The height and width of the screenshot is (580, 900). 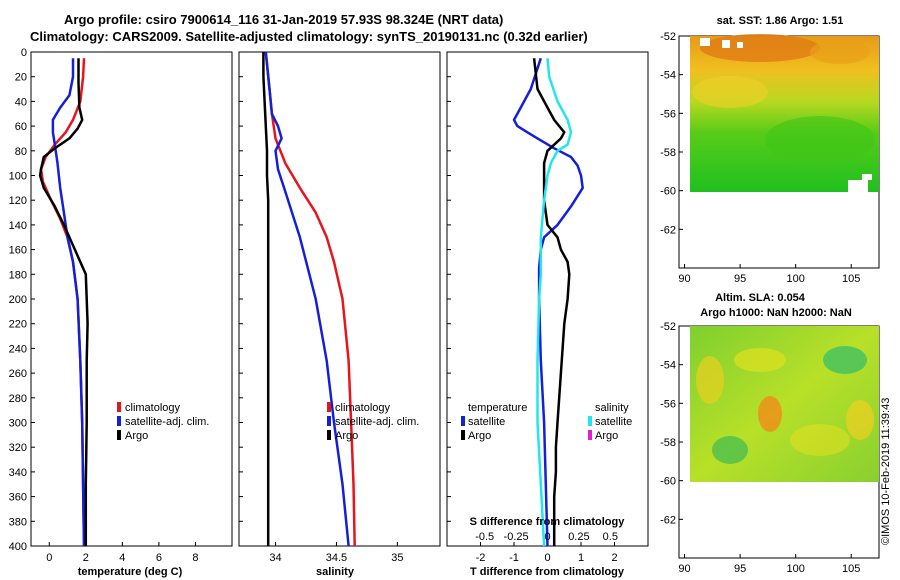 What do you see at coordinates (18, 448) in the screenshot?
I see `y-tick-label: 320` at bounding box center [18, 448].